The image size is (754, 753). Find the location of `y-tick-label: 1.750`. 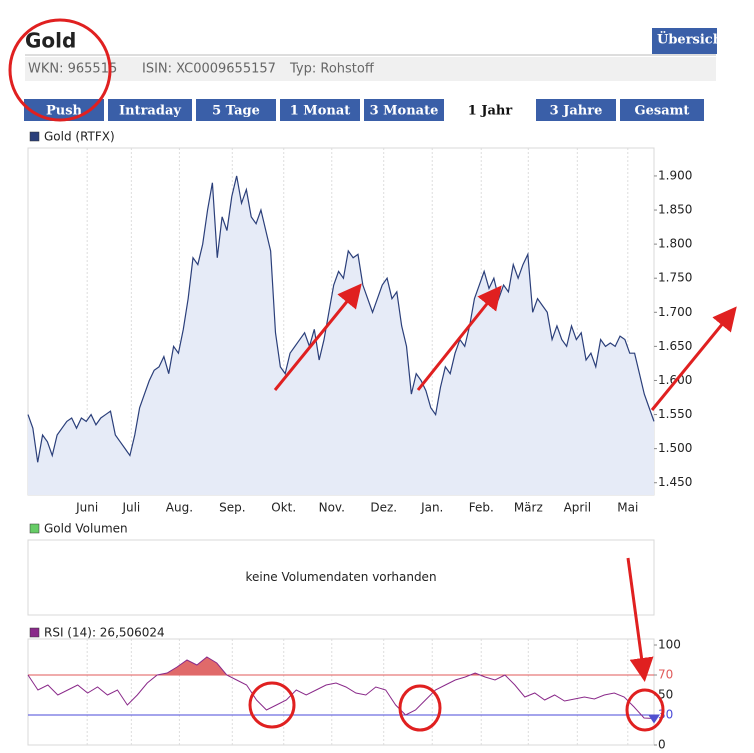

y-tick-label: 1.750 is located at coordinates (675, 278).